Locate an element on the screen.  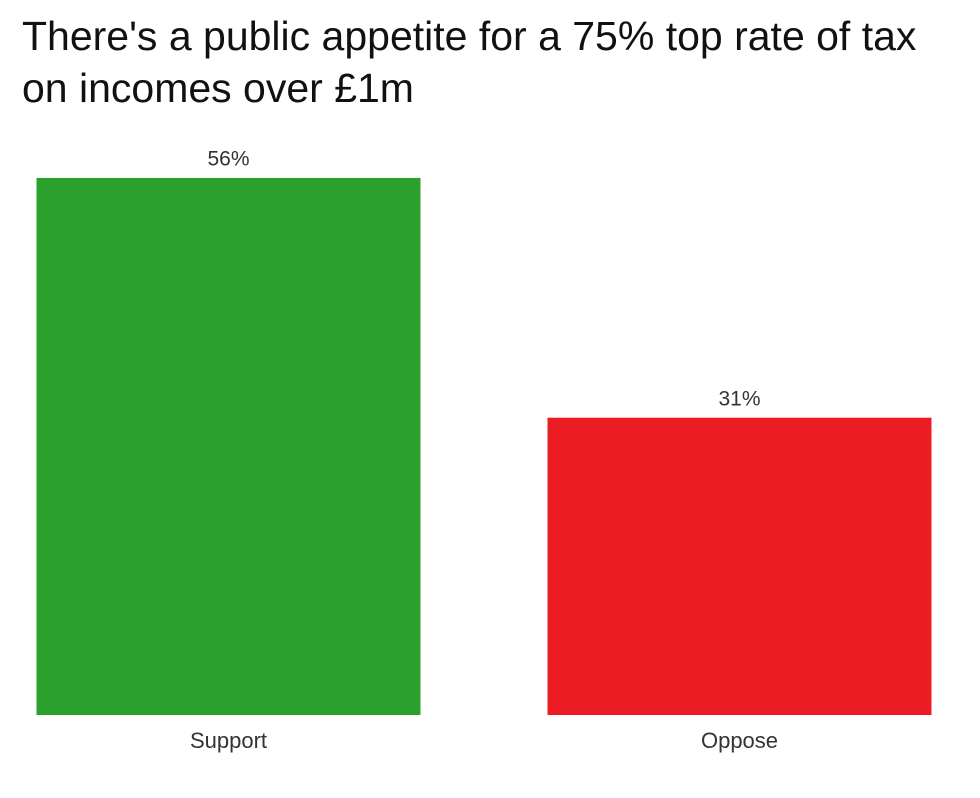
value-label: 31% is located at coordinates (739, 398).